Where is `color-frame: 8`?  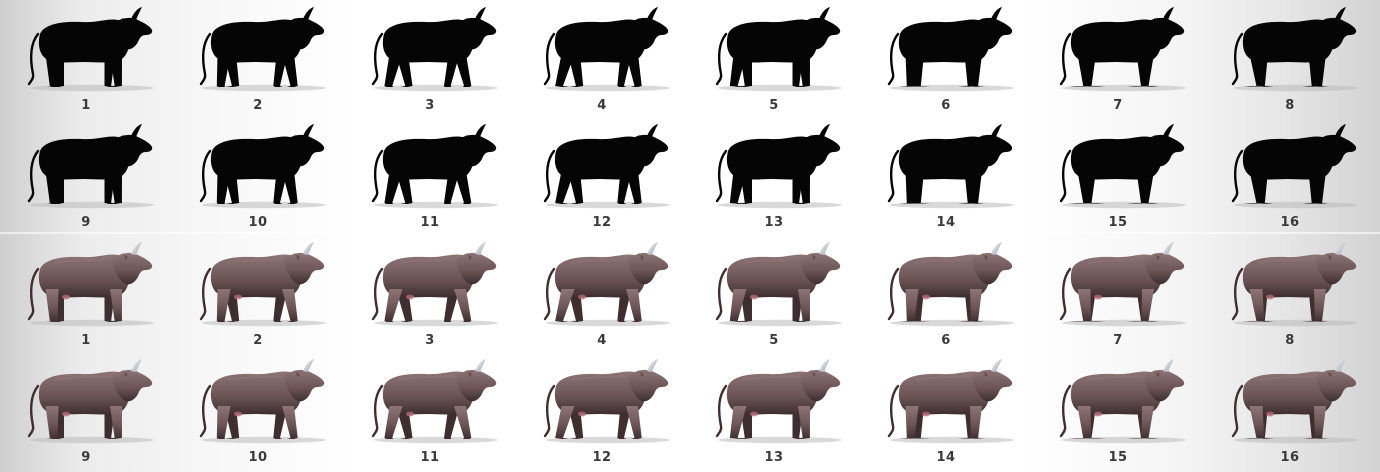
color-frame: 8 is located at coordinates (1290, 297).